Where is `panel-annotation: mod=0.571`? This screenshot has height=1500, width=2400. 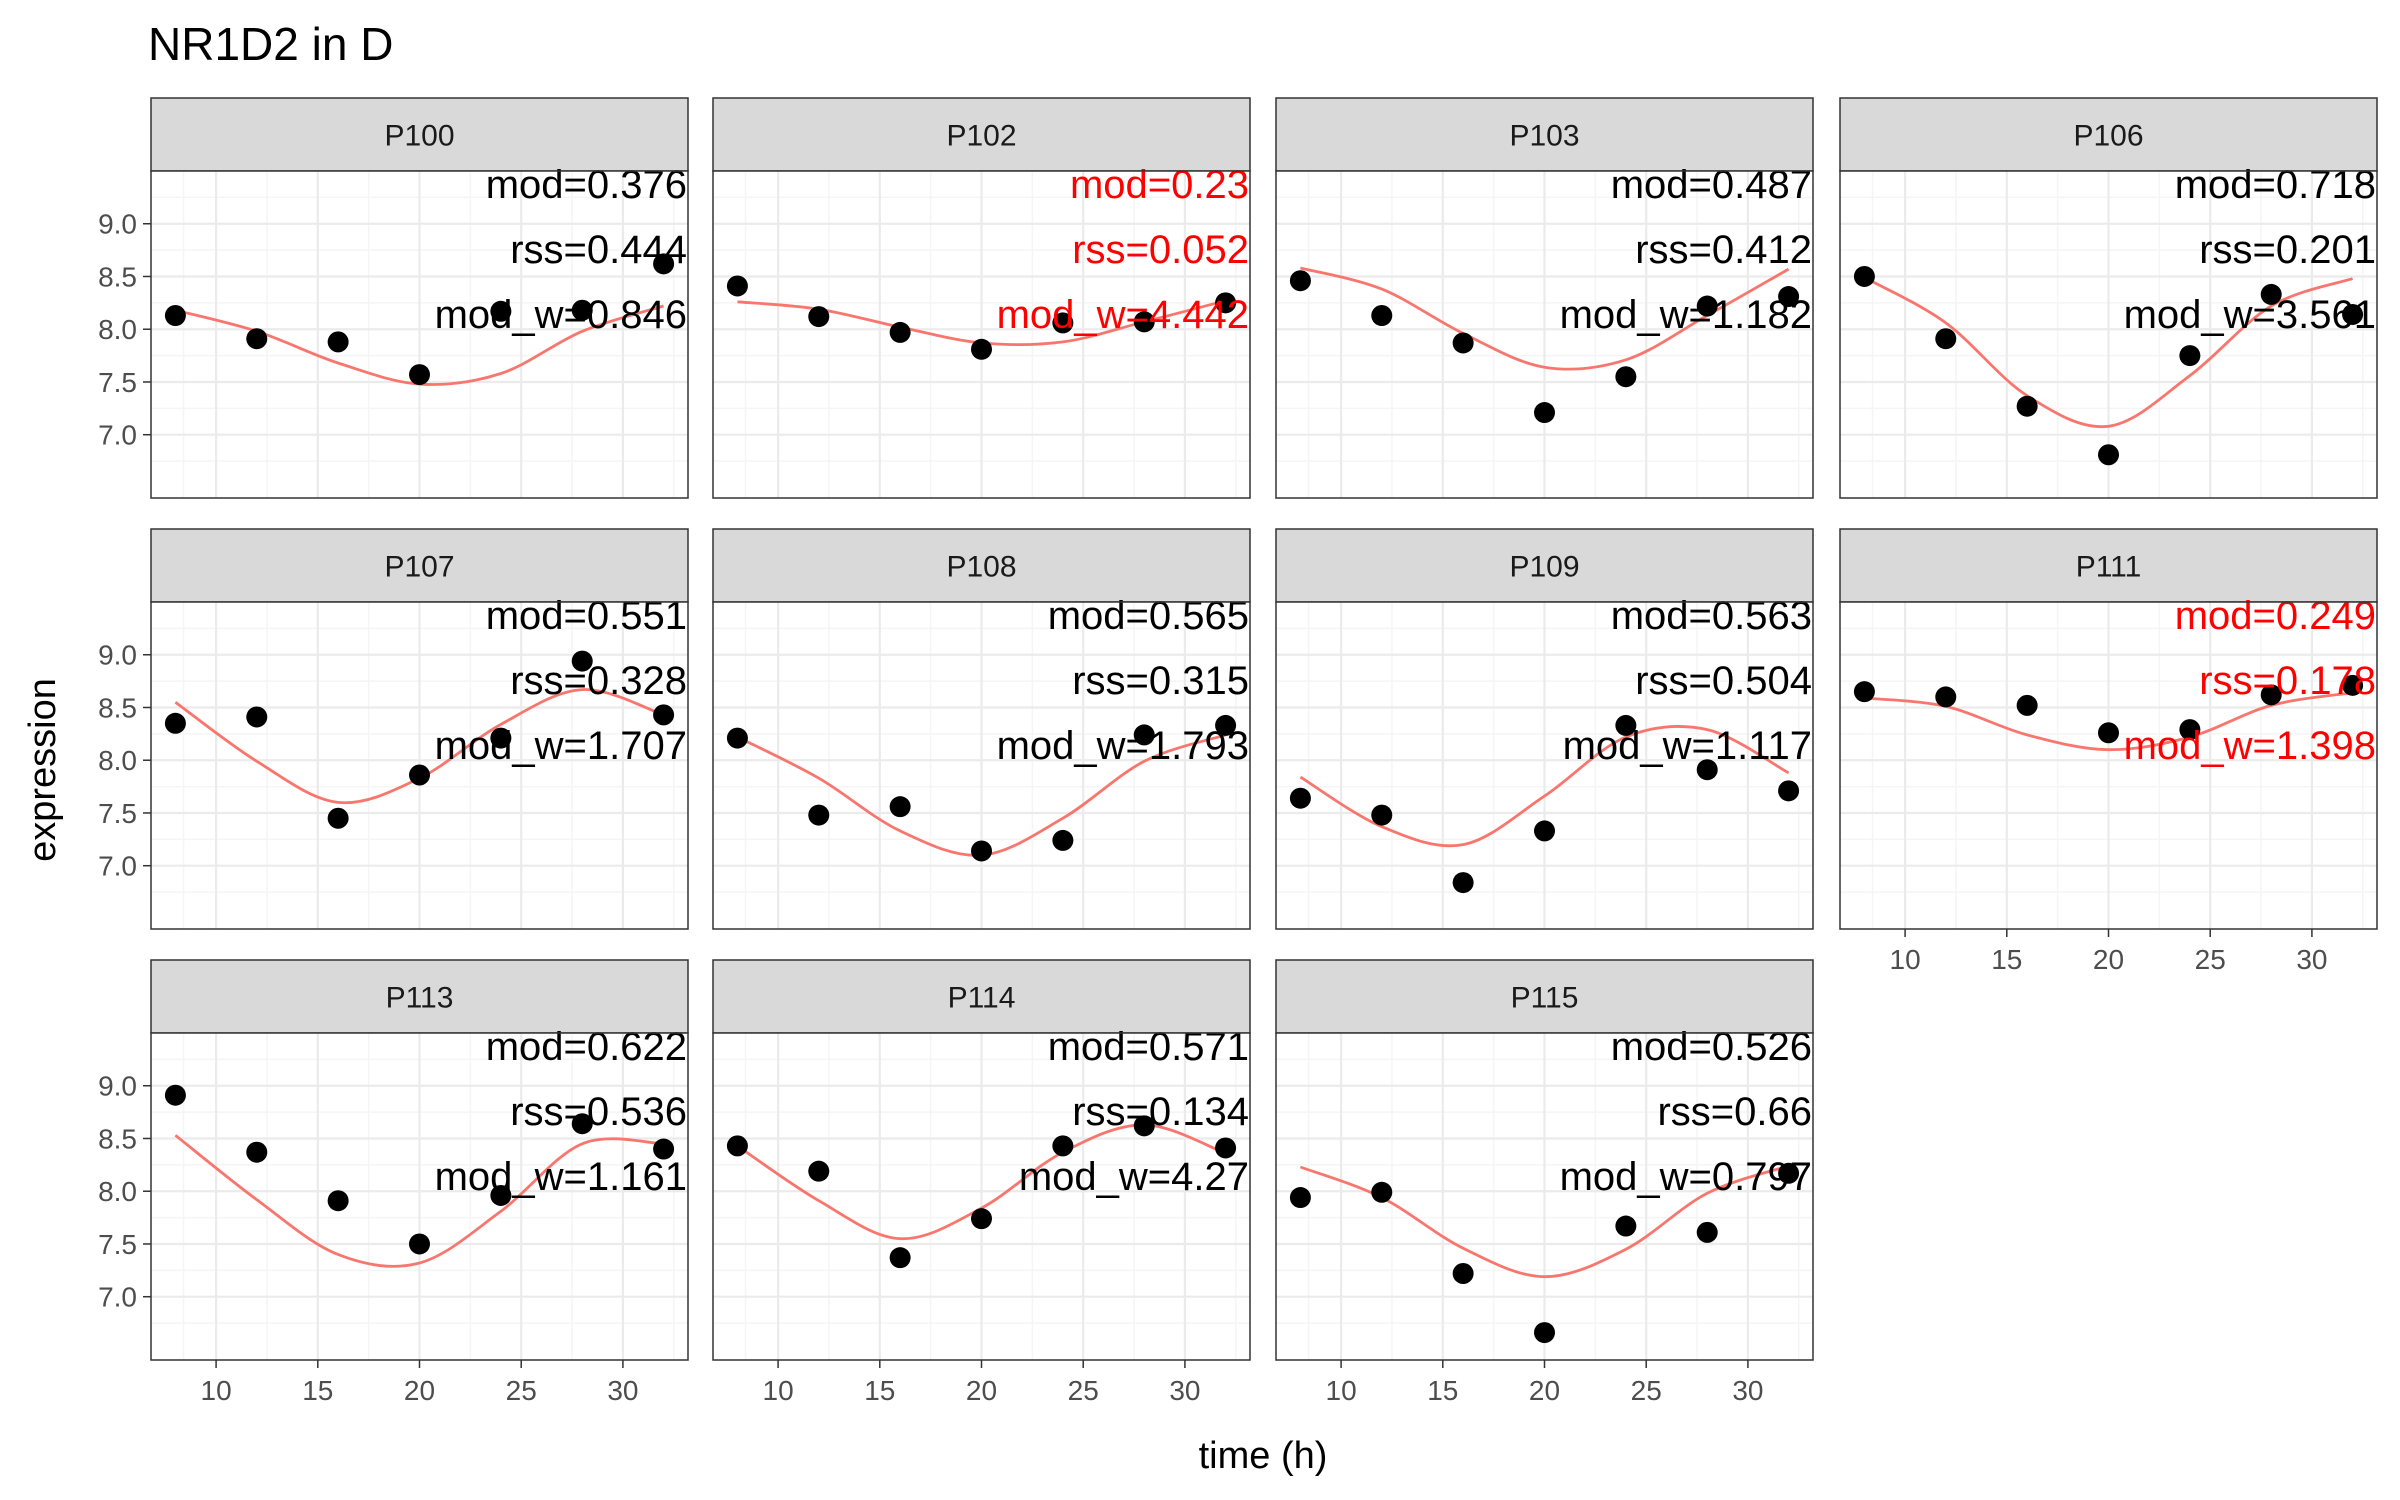
panel-annotation: mod=0.571 is located at coordinates (1148, 1047).